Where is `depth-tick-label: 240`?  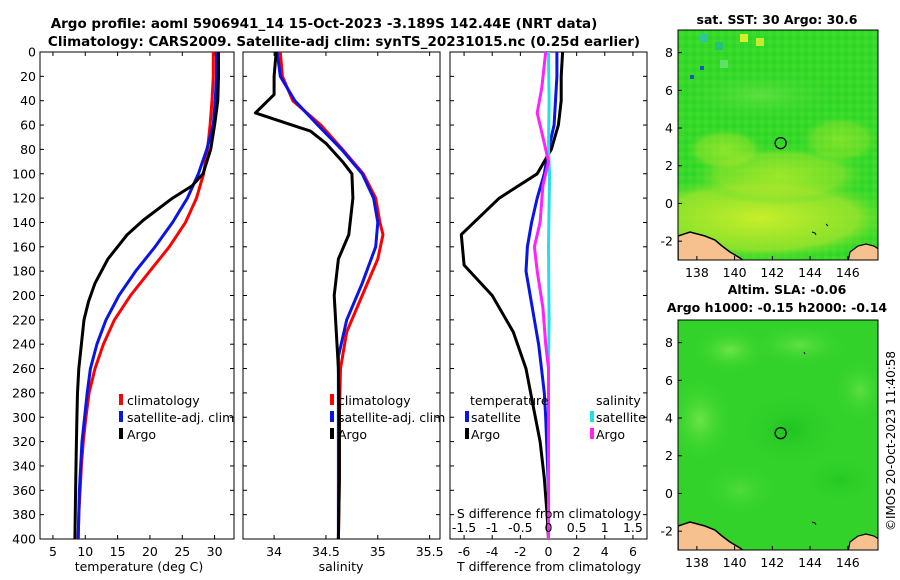
depth-tick-label: 240 is located at coordinates (24, 344).